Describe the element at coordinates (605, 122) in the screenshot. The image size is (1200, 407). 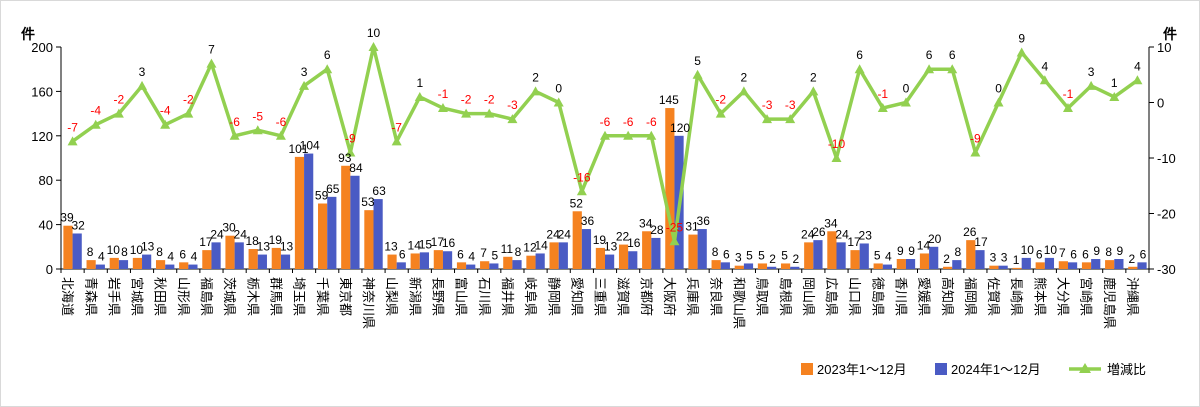
I see `data-label-ratio: -6` at that location.